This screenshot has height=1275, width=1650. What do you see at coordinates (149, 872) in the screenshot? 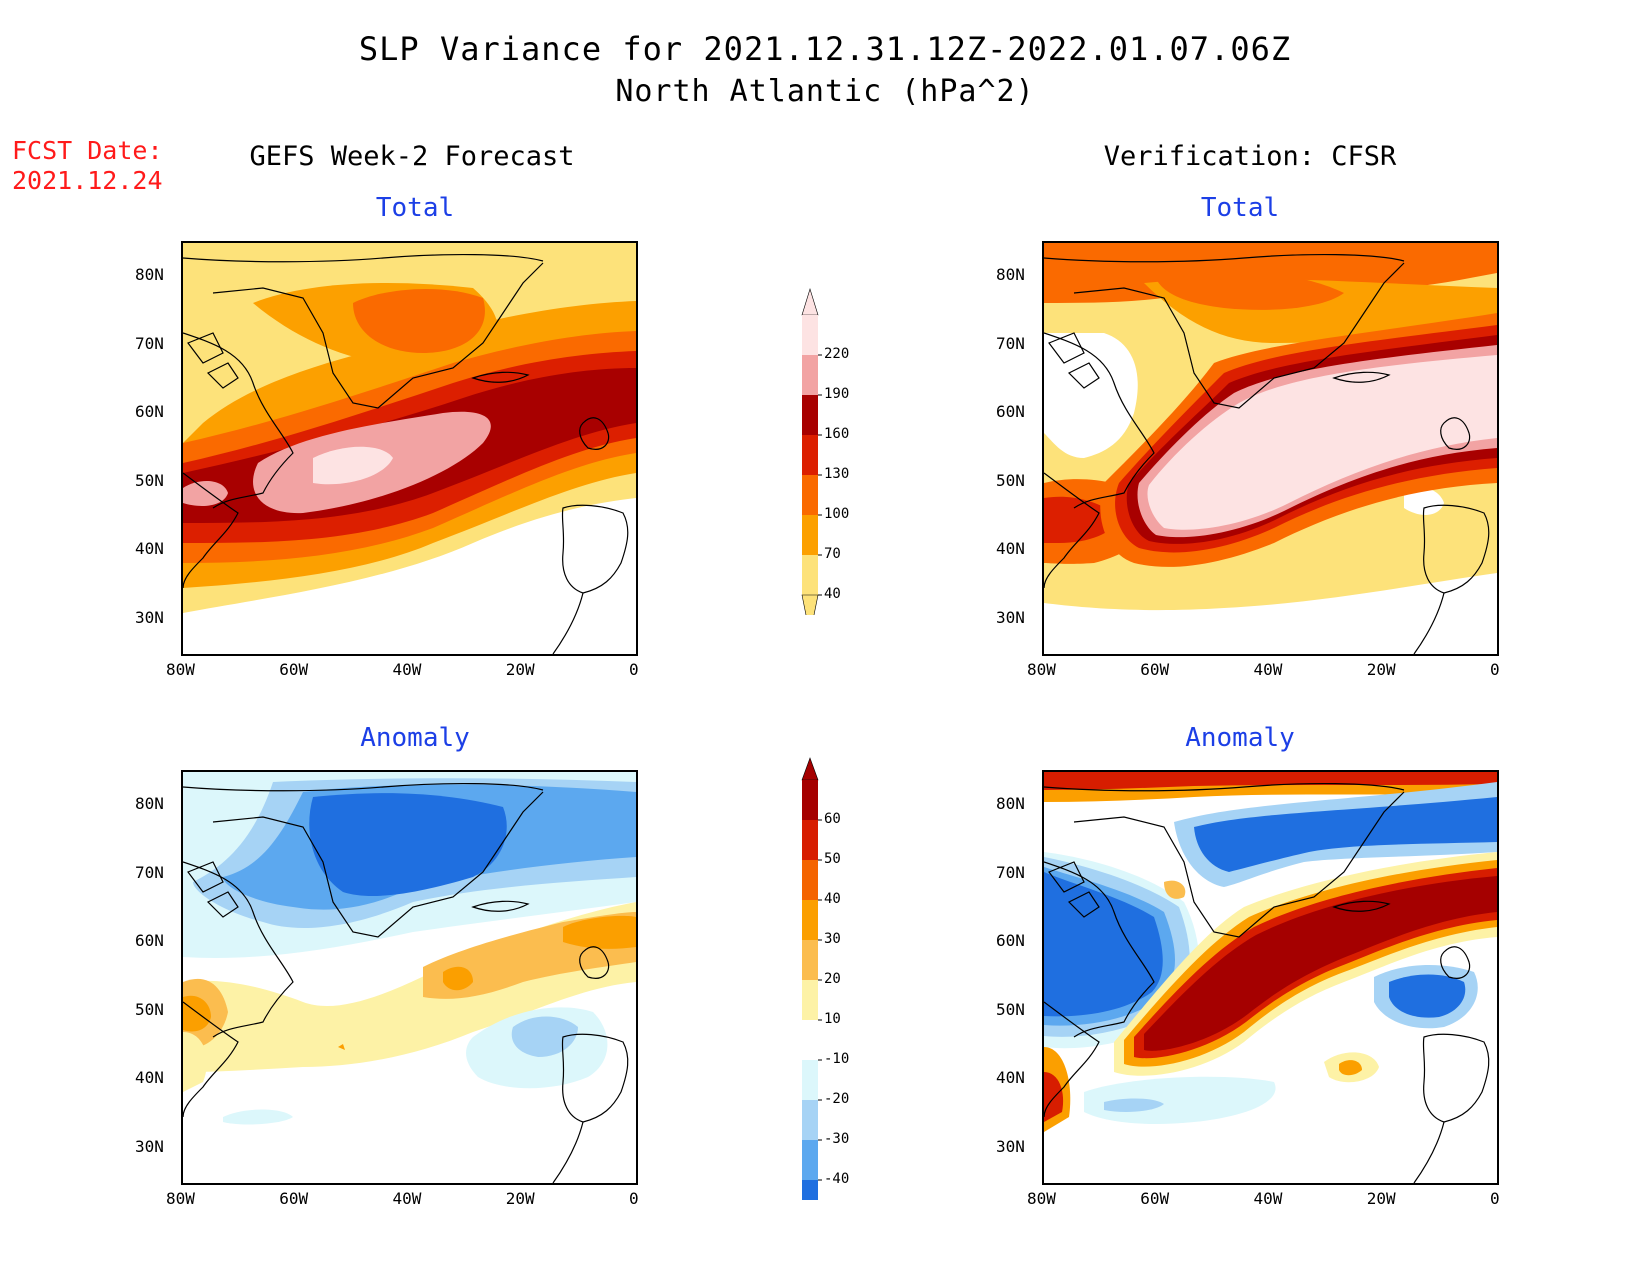
I see `forecast-anomaly-lat-label: 70N` at bounding box center [149, 872].